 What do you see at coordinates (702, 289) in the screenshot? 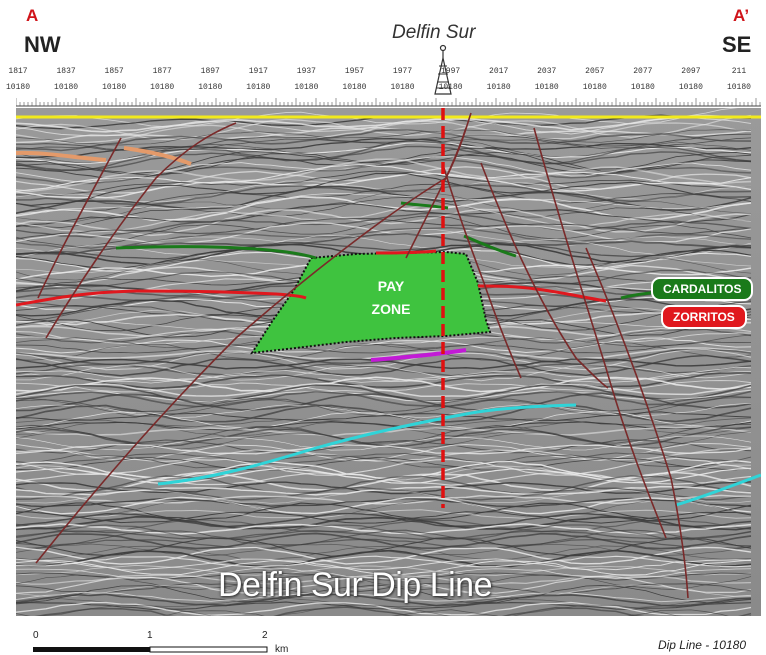
I see `cardalitos-badge: CARDALITOS` at bounding box center [702, 289].